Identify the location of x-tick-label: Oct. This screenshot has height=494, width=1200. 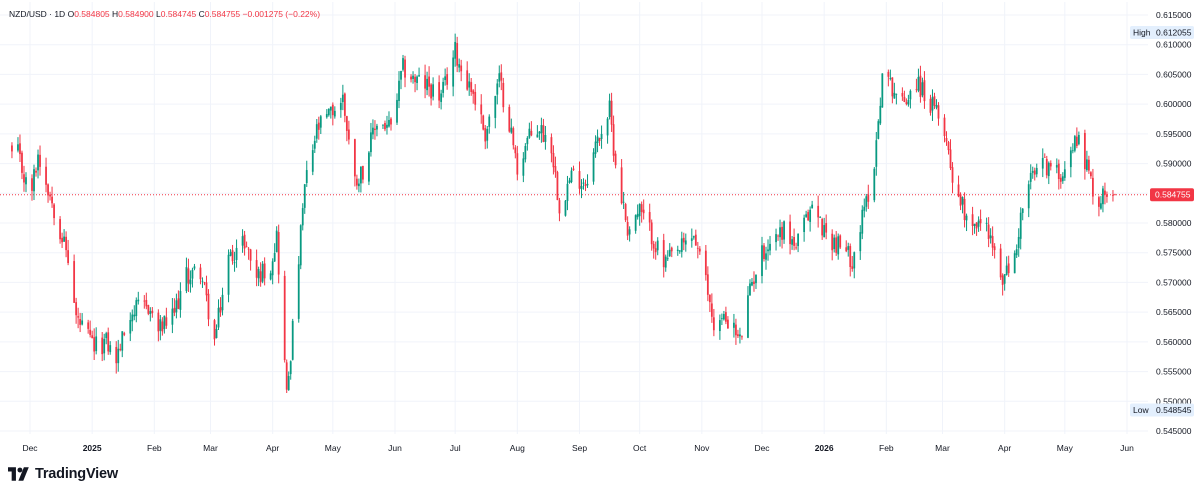
(640, 448).